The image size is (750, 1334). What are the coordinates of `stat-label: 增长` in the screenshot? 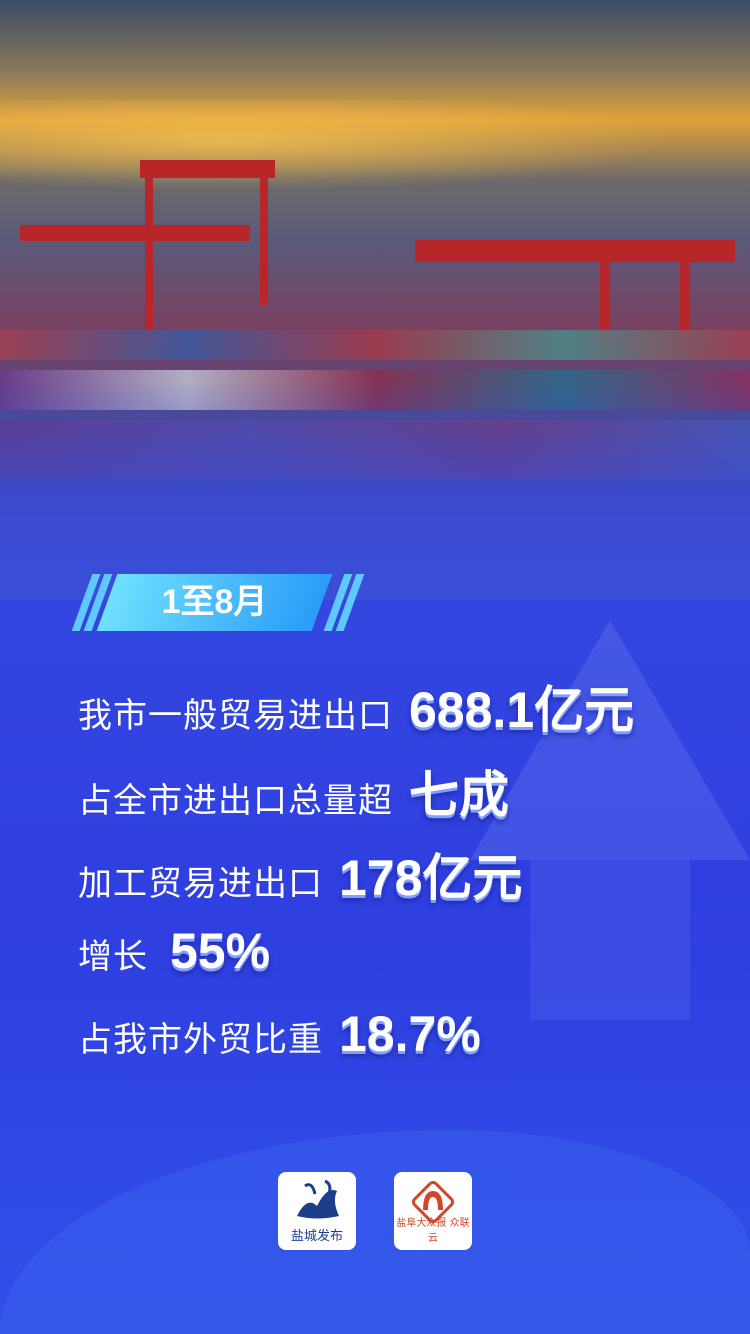 It's located at (113, 957).